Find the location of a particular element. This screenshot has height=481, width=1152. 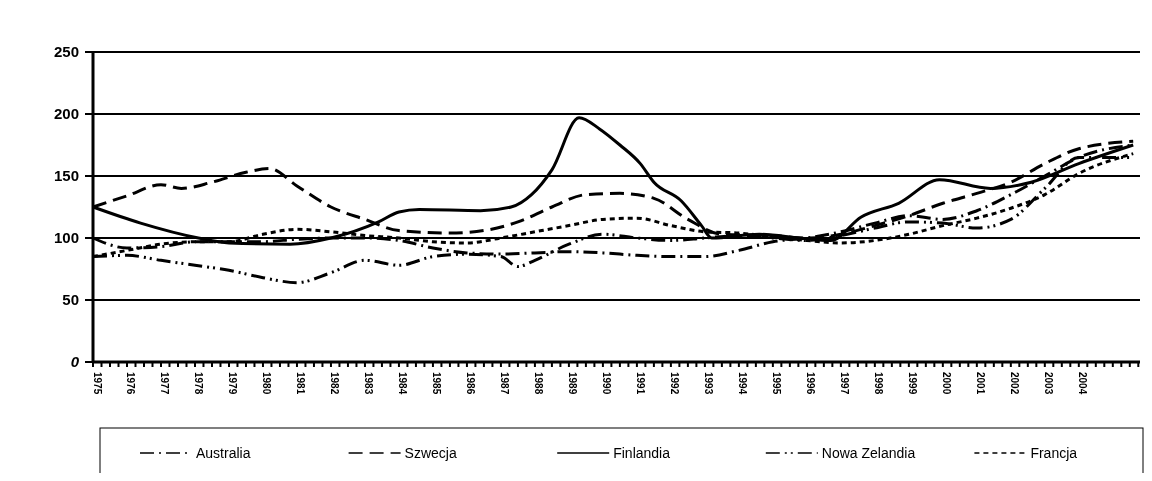

x-tick-label: 1983 is located at coordinates (369, 383).